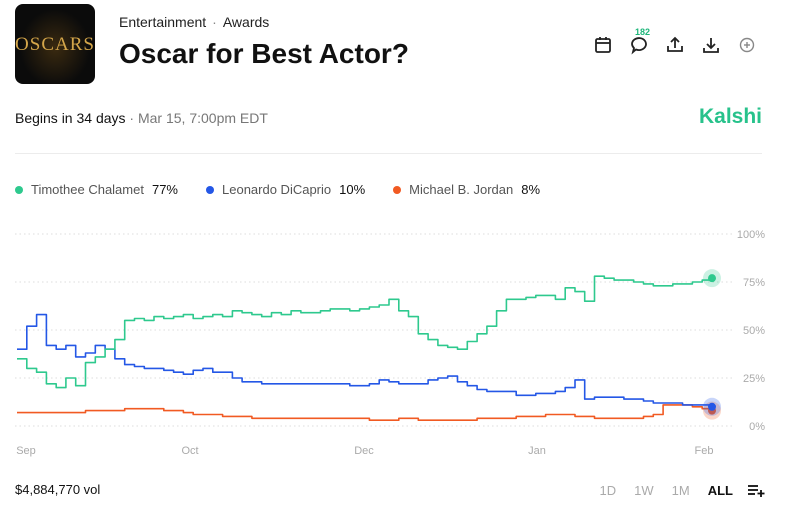 The image size is (793, 510). What do you see at coordinates (365, 412) in the screenshot?
I see `series-line` at bounding box center [365, 412].